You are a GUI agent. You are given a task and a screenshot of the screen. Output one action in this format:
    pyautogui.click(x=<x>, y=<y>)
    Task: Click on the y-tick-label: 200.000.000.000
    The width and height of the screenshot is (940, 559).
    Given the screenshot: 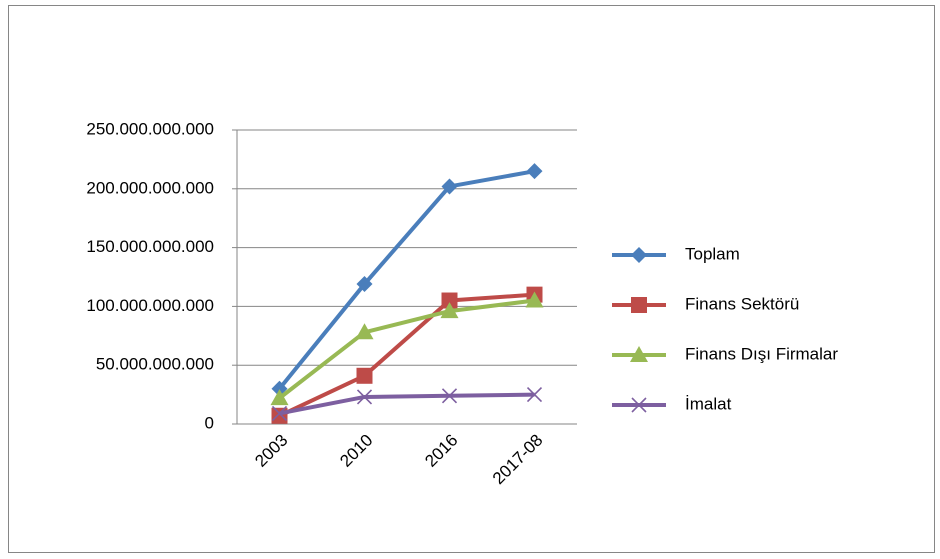 What is the action you would take?
    pyautogui.click(x=150, y=187)
    